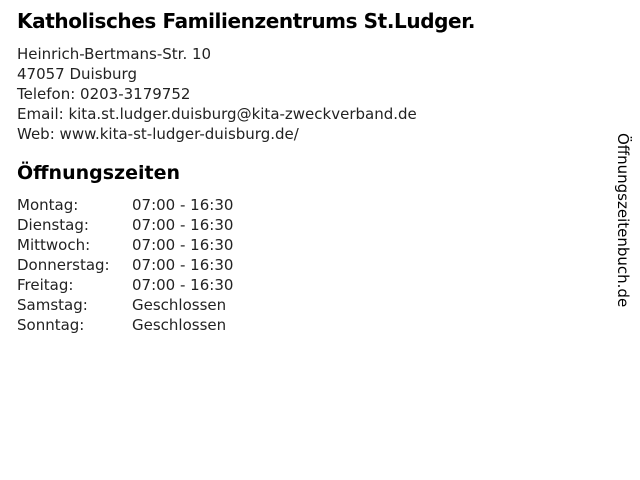  Describe the element at coordinates (36, 134) in the screenshot. I see `web-label: Web:` at that location.